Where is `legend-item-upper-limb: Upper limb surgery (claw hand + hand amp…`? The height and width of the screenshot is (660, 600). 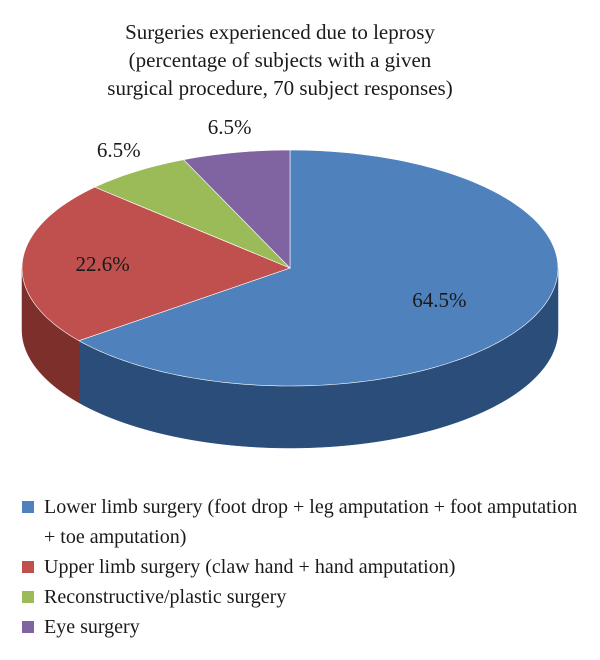
legend-item-upper-limb: Upper limb surgery (claw hand + hand amp… is located at coordinates (307, 567).